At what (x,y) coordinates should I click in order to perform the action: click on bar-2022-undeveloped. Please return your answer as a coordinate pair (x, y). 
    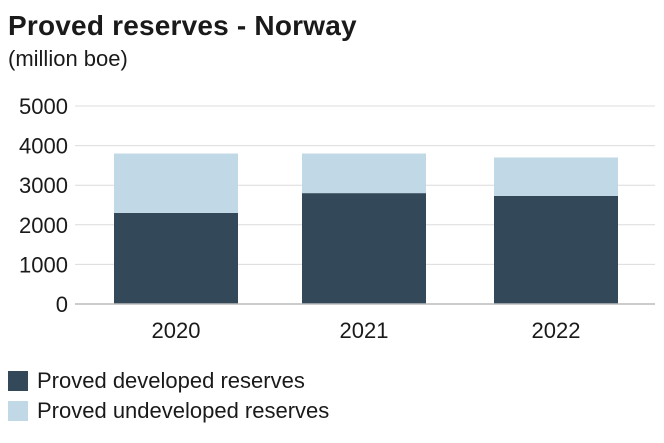
    Looking at the image, I should click on (556, 176).